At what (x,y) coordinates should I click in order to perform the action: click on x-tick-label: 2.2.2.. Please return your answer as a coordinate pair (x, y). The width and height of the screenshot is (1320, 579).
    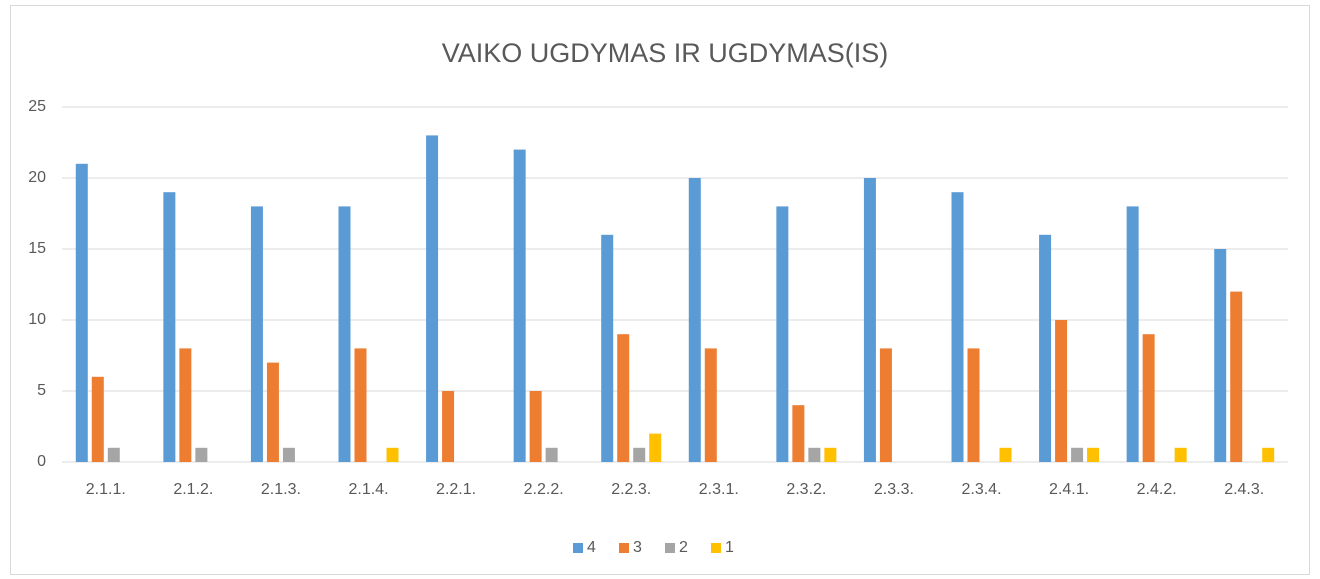
    Looking at the image, I should click on (544, 489).